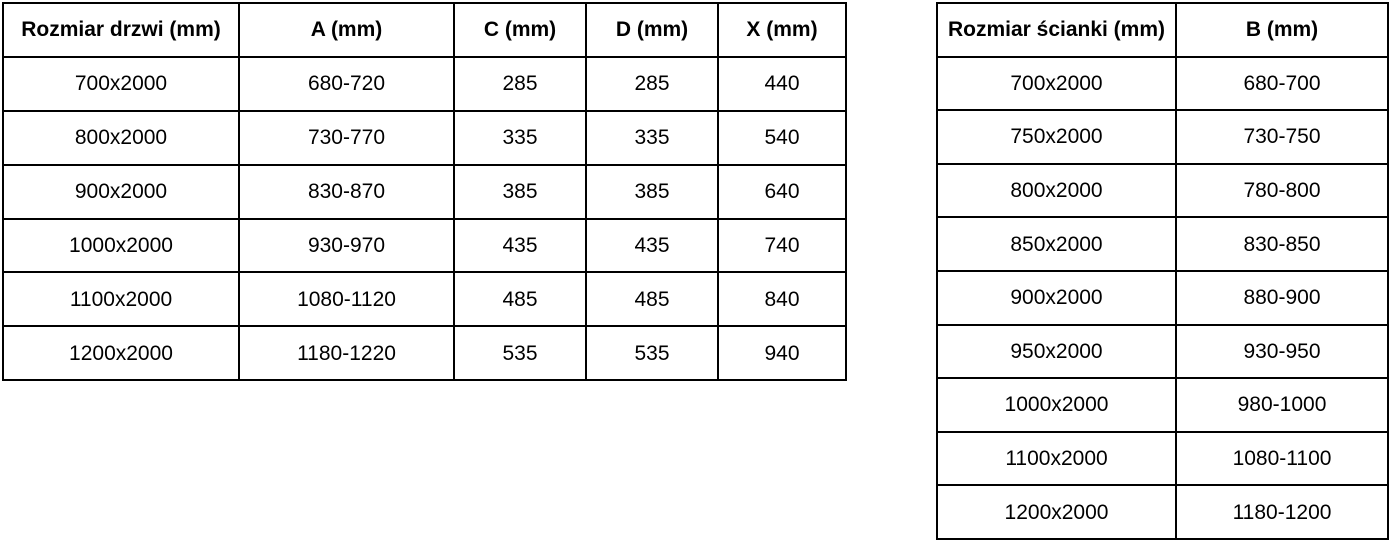 The image size is (1390, 541). I want to click on table-row: 800x2000 780-800, so click(1162, 190).